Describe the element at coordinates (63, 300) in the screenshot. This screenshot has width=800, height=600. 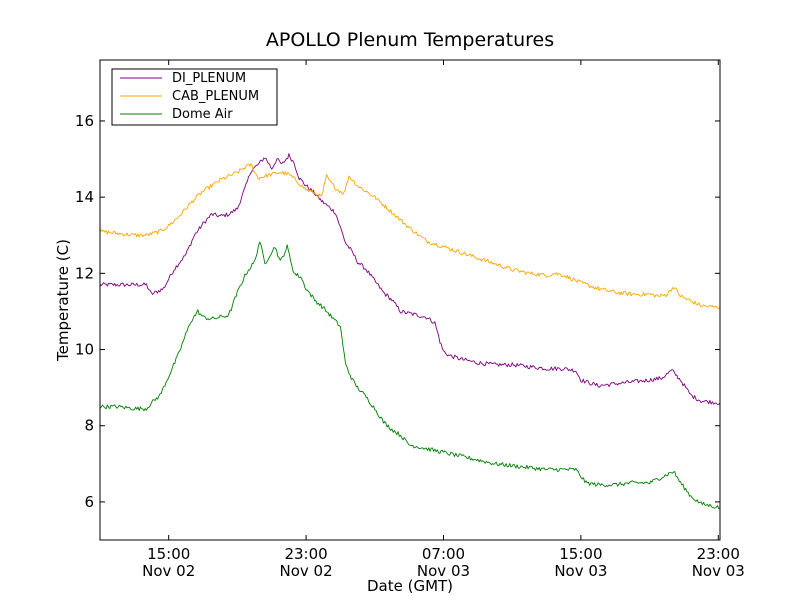
I see `y-axis-label: Temperature (C)` at that location.